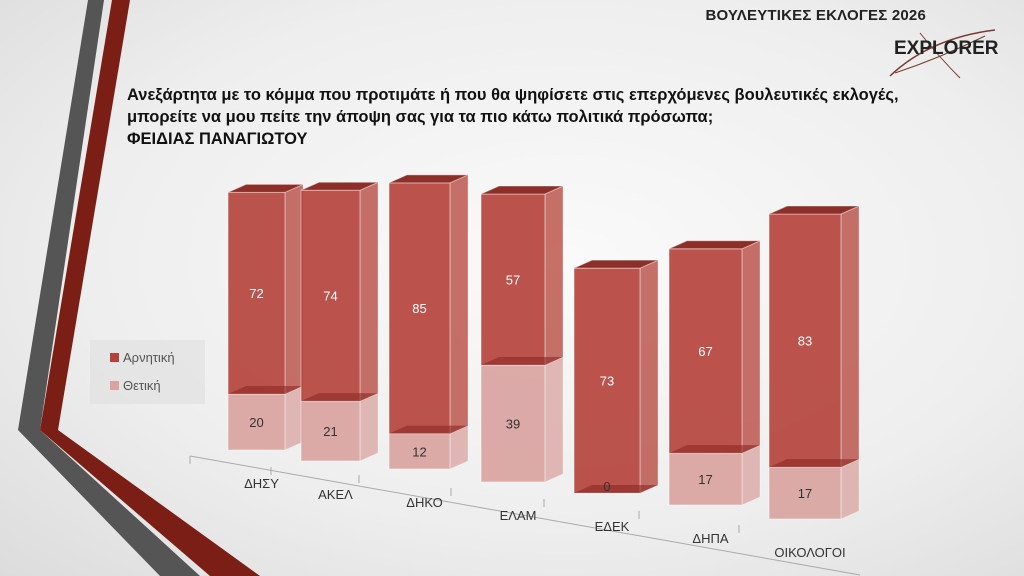 This screenshot has height=576, width=1024. Describe the element at coordinates (815, 15) in the screenshot. I see `header-title: ΒΟΥΛΕΥΤΙΚΕΣ ΕΚΛΟΓΕΣ 2026` at that location.